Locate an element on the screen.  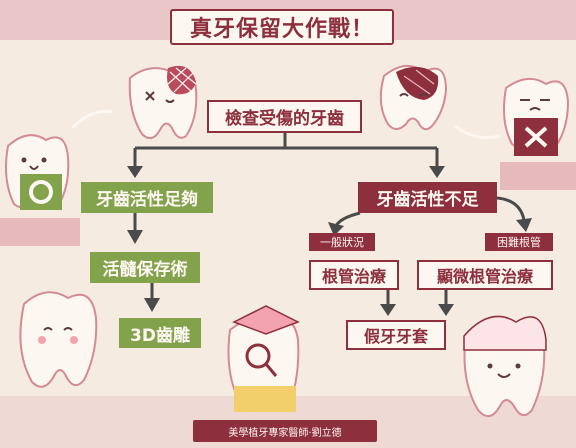
3d-carving-node: 3D齒雕 is located at coordinates (160, 333).